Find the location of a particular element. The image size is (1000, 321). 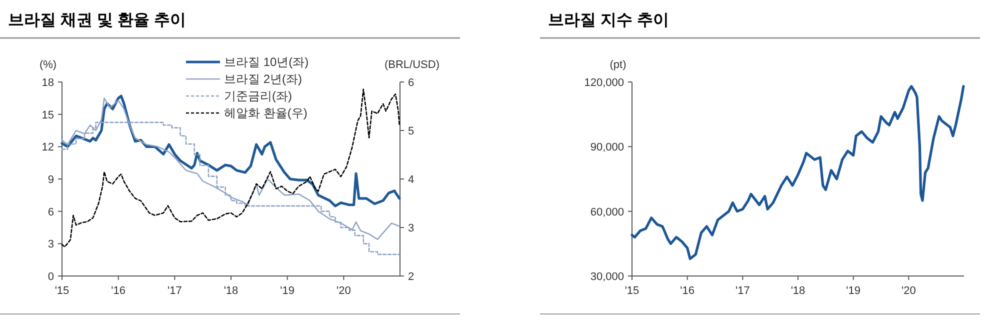

y-tick-label: 120,000 is located at coordinates (604, 83).